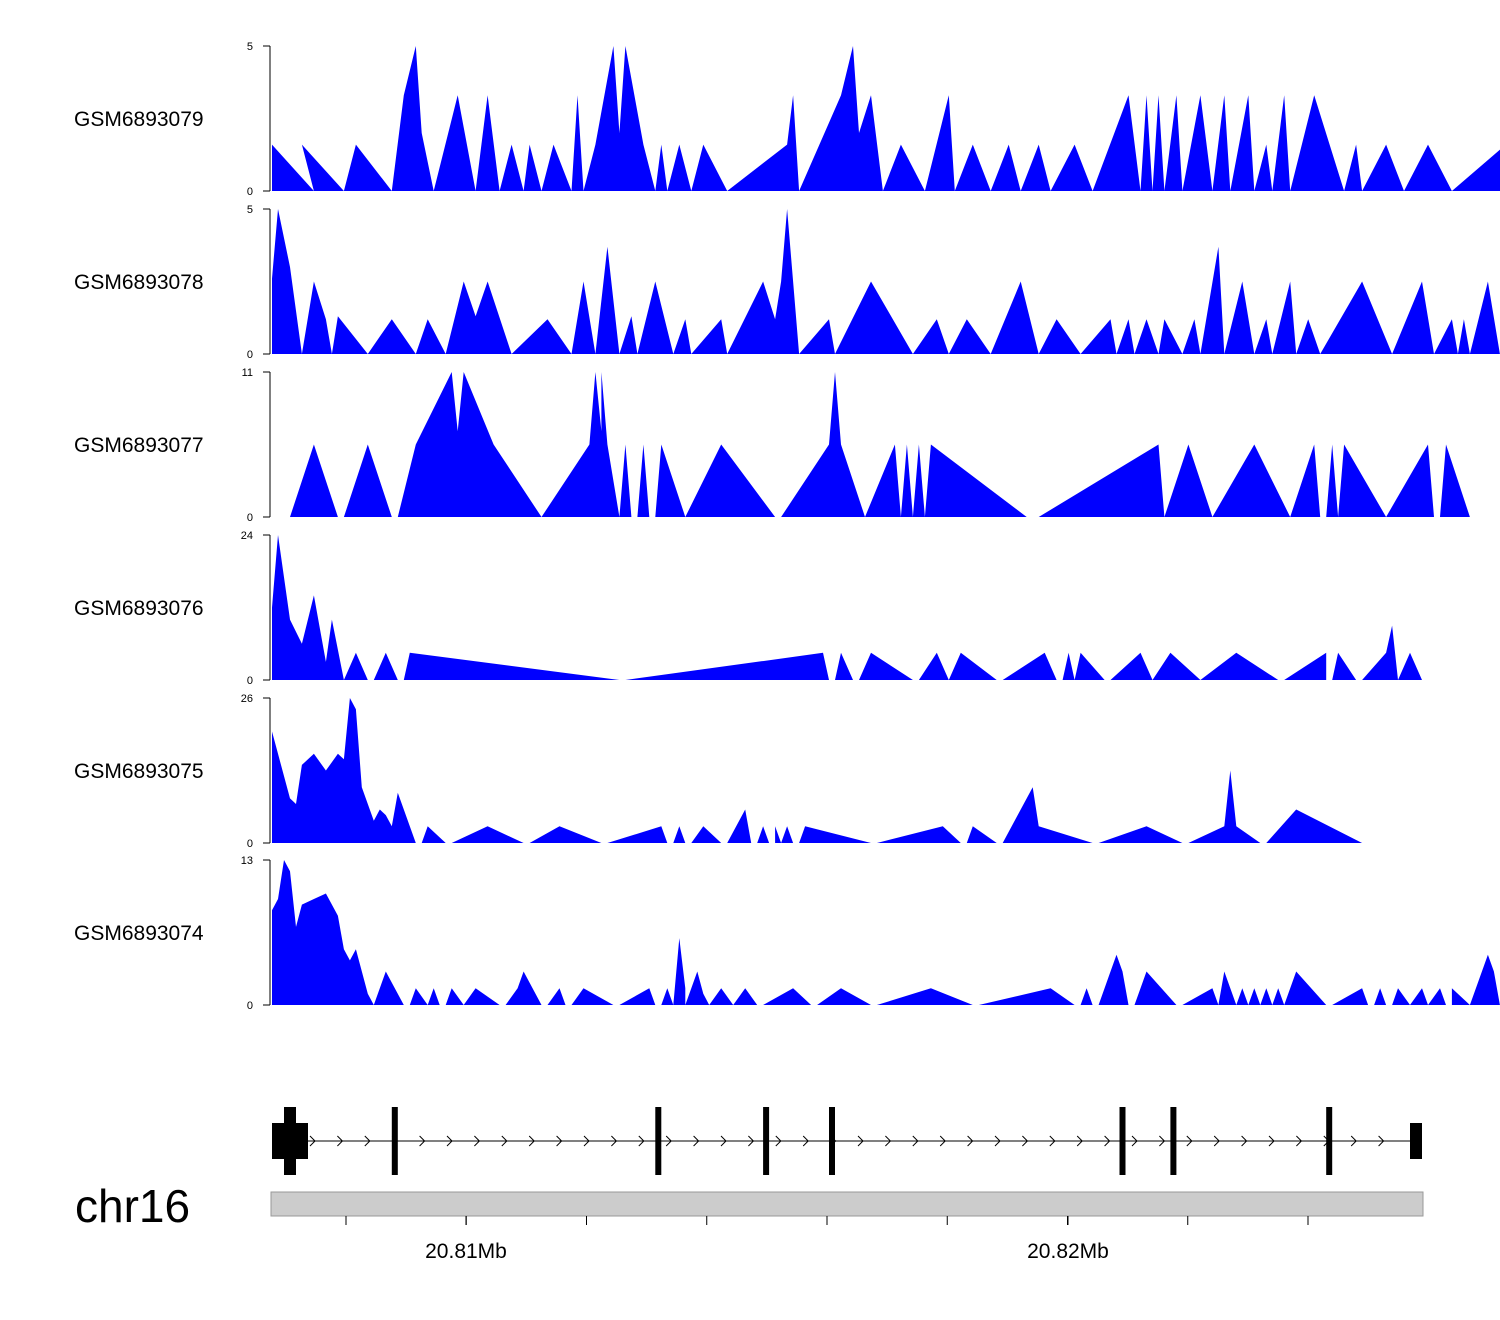  I want to click on coverage-area-GSM6893078, so click(886, 281).